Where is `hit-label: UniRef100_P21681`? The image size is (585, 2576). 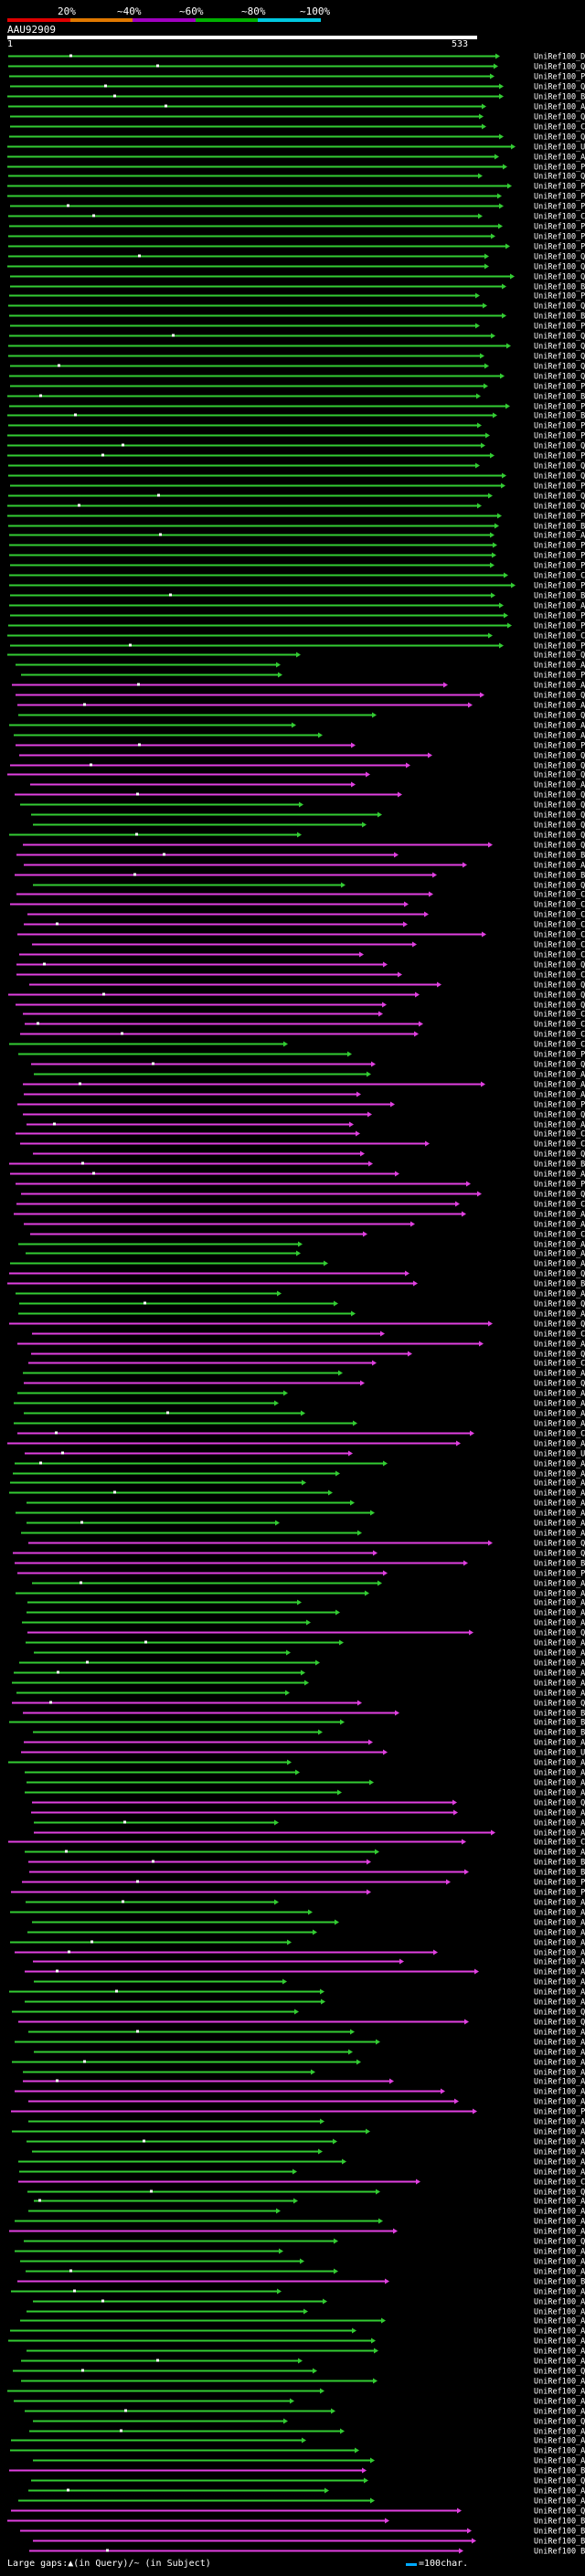
hit-label: UniRef100_P21681 is located at coordinates (560, 297).